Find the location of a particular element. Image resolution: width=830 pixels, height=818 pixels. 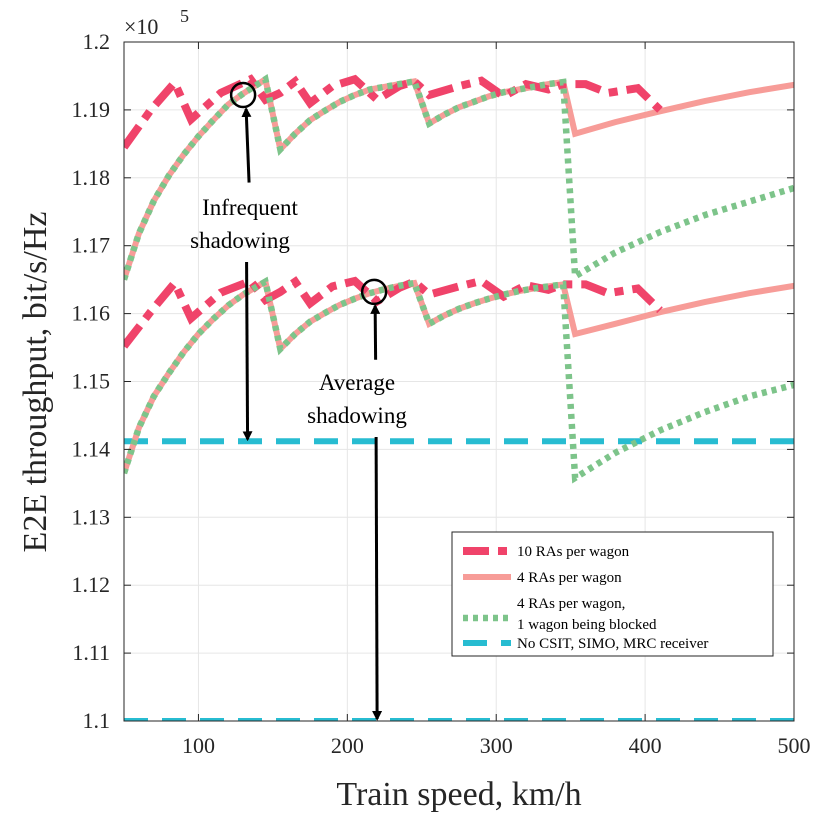

legend-label-ra4blocked: 1 wagon being blocked is located at coordinates (587, 625).